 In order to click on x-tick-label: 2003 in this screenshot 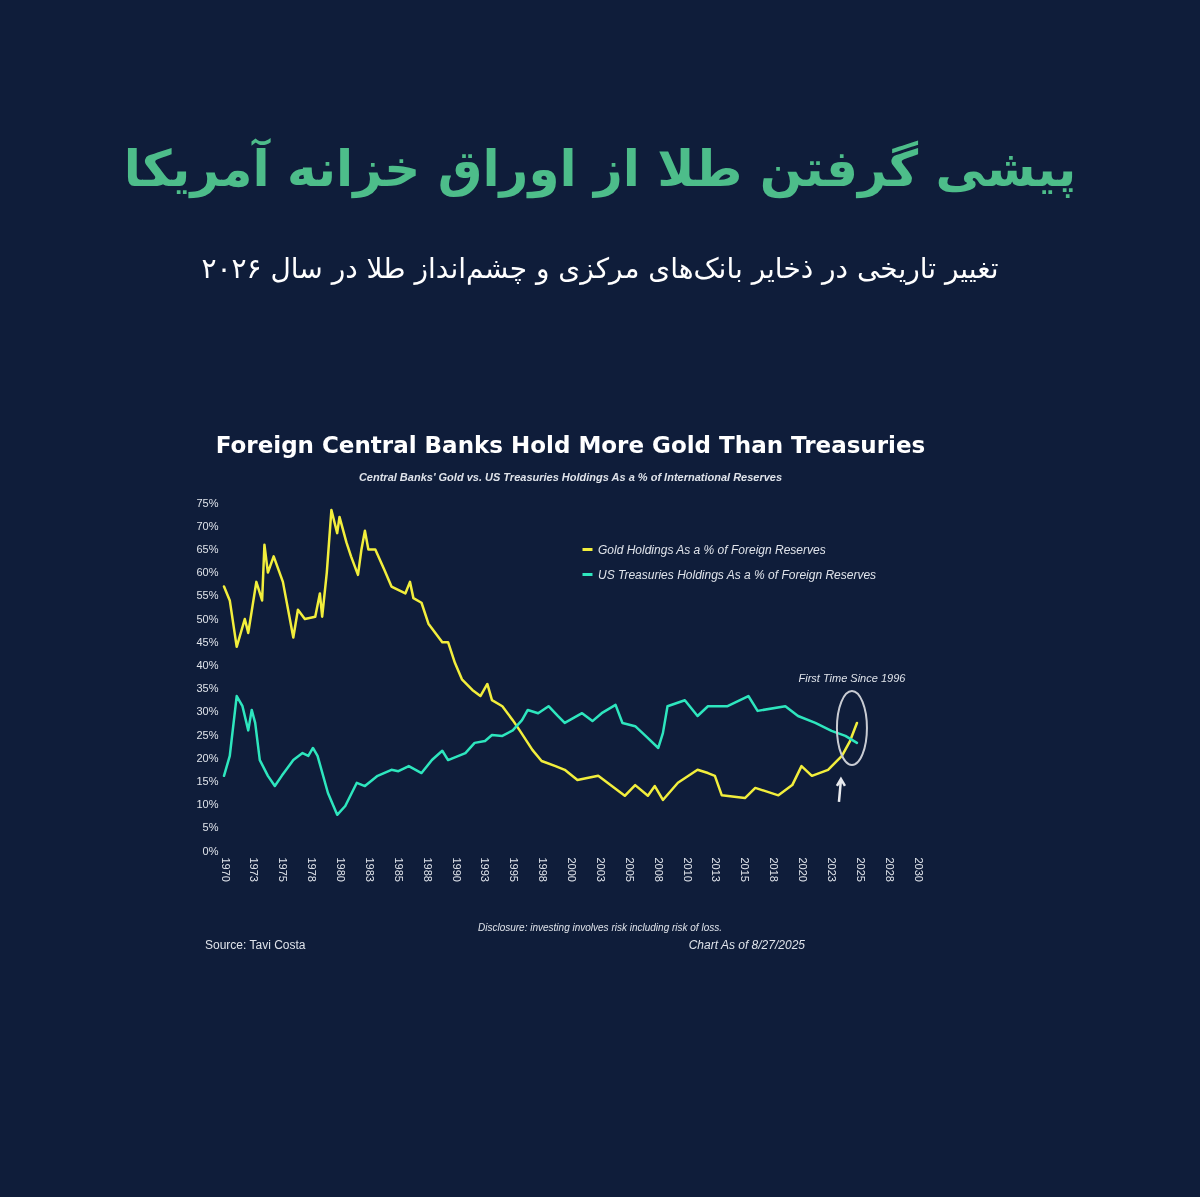, I will do `click(600, 869)`.